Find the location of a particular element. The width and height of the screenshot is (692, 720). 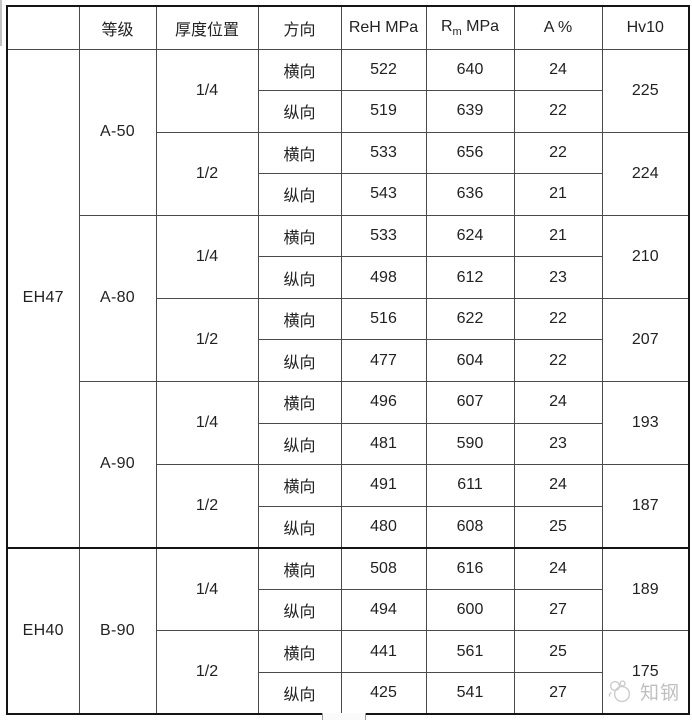

header-grade: 等级 is located at coordinates (117, 27).